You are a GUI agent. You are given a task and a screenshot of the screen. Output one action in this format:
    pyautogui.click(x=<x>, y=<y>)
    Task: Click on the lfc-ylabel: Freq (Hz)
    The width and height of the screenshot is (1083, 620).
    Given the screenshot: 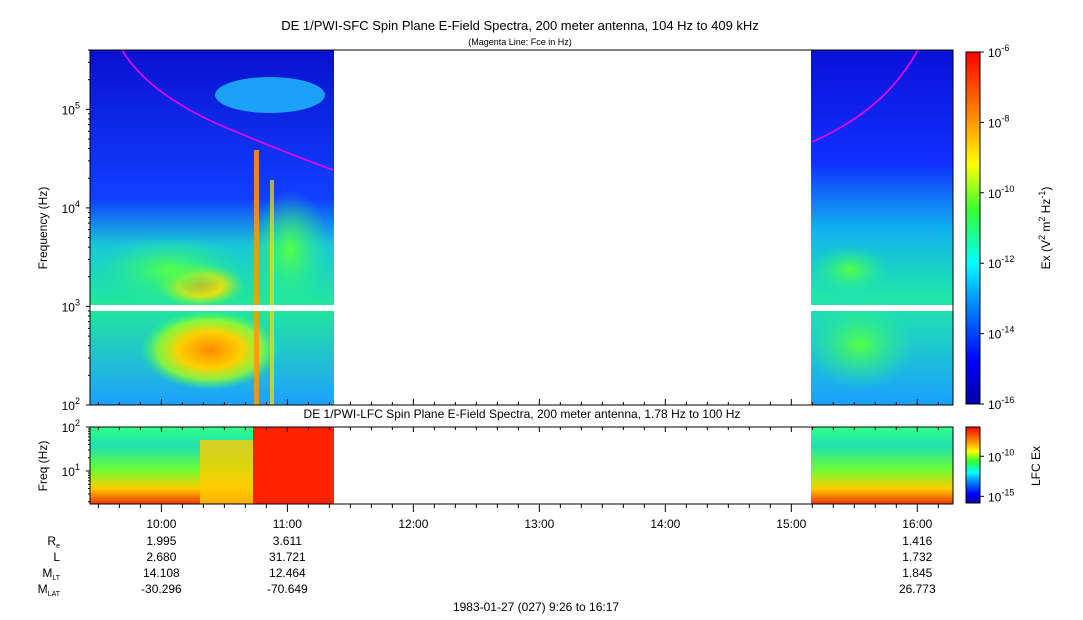 What is the action you would take?
    pyautogui.click(x=43, y=466)
    